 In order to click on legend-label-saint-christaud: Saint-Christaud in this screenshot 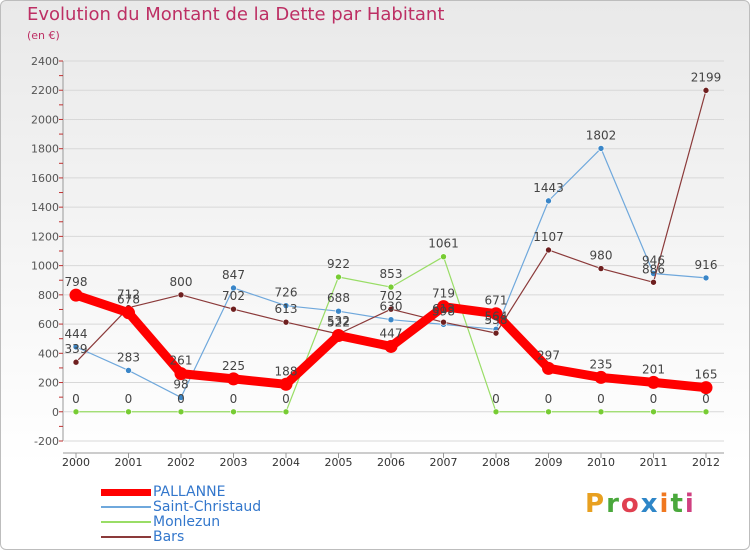, I will do `click(207, 507)`.